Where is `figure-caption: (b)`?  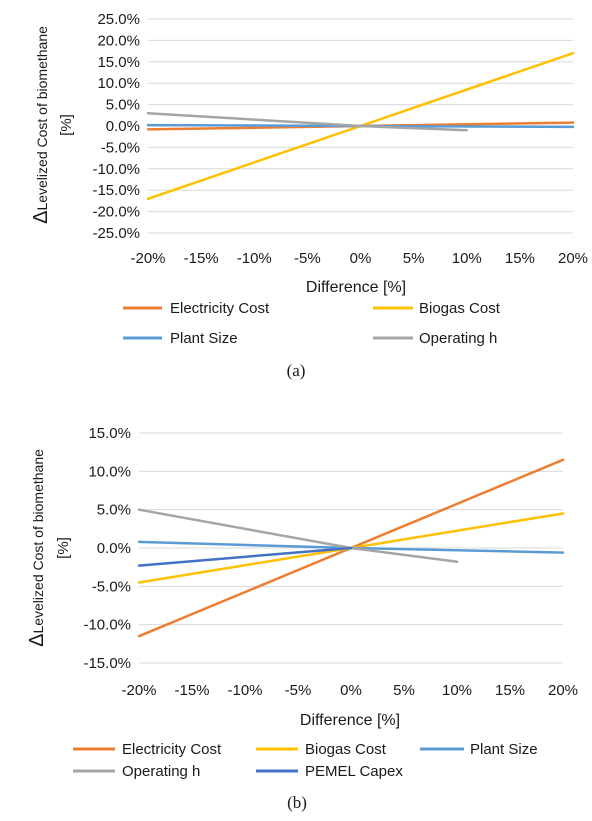
figure-caption: (b) is located at coordinates (297, 802).